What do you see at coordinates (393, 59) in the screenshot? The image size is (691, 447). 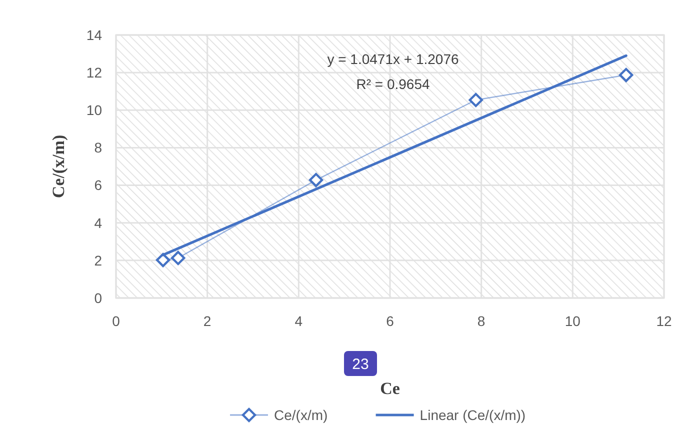 I see `annotation: y = 1.0471x + 1.2076` at bounding box center [393, 59].